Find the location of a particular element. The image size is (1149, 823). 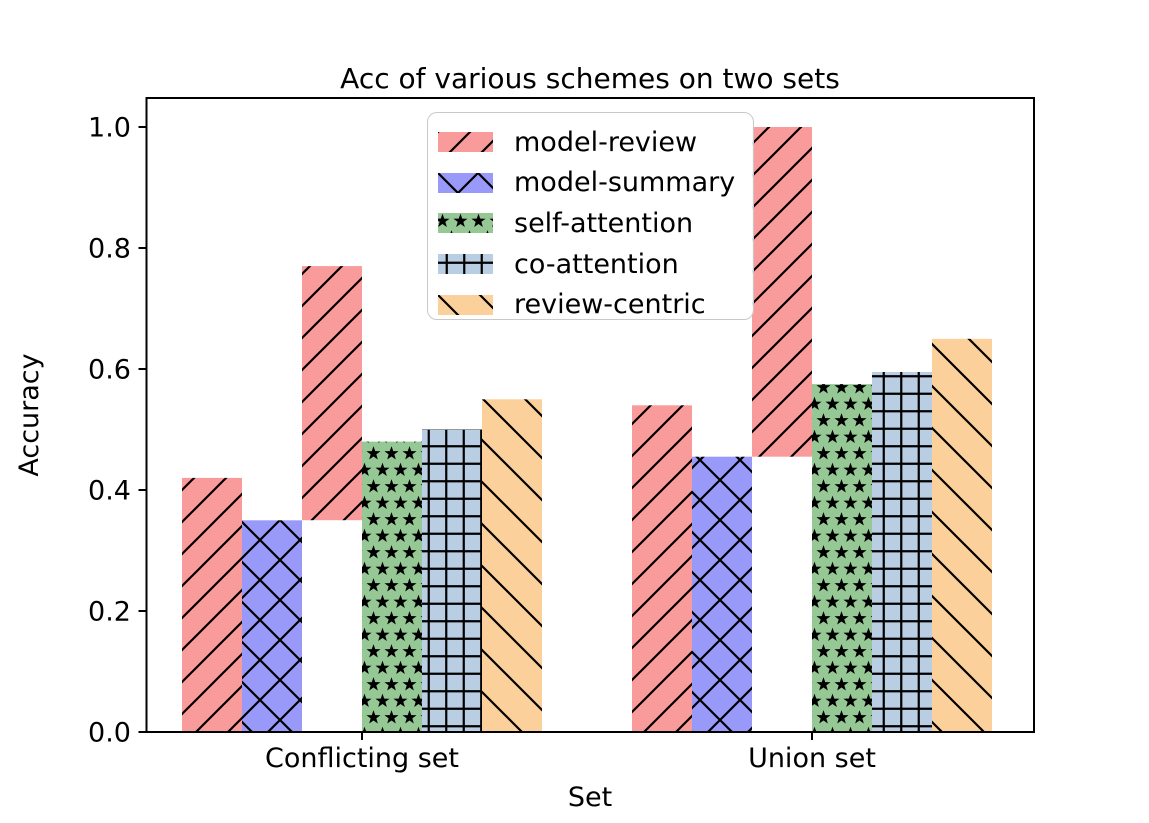

y-tick-label-0.4: 0.4 is located at coordinates (109, 491).